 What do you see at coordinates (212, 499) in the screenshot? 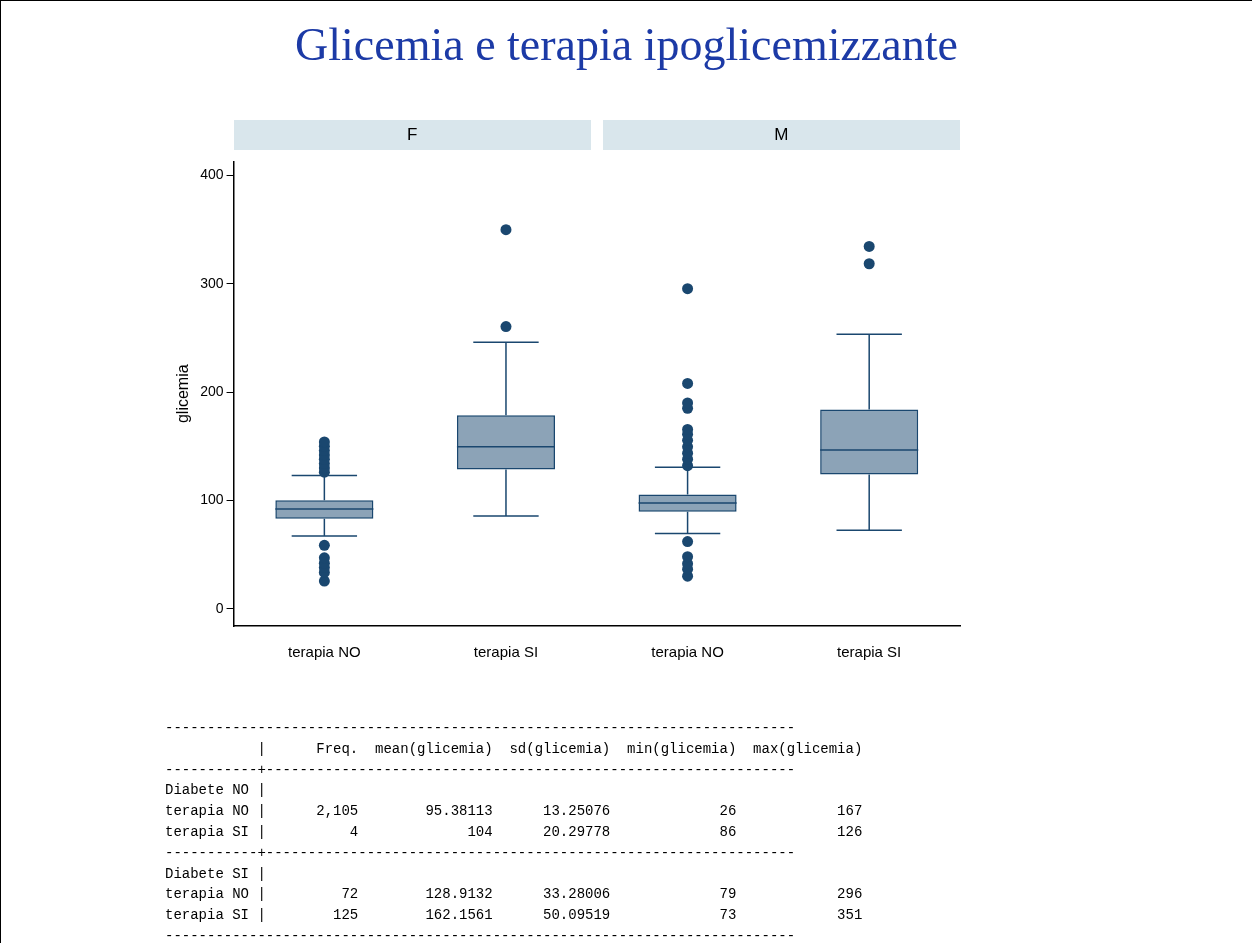
I see `y-tick-label: 100` at bounding box center [212, 499].